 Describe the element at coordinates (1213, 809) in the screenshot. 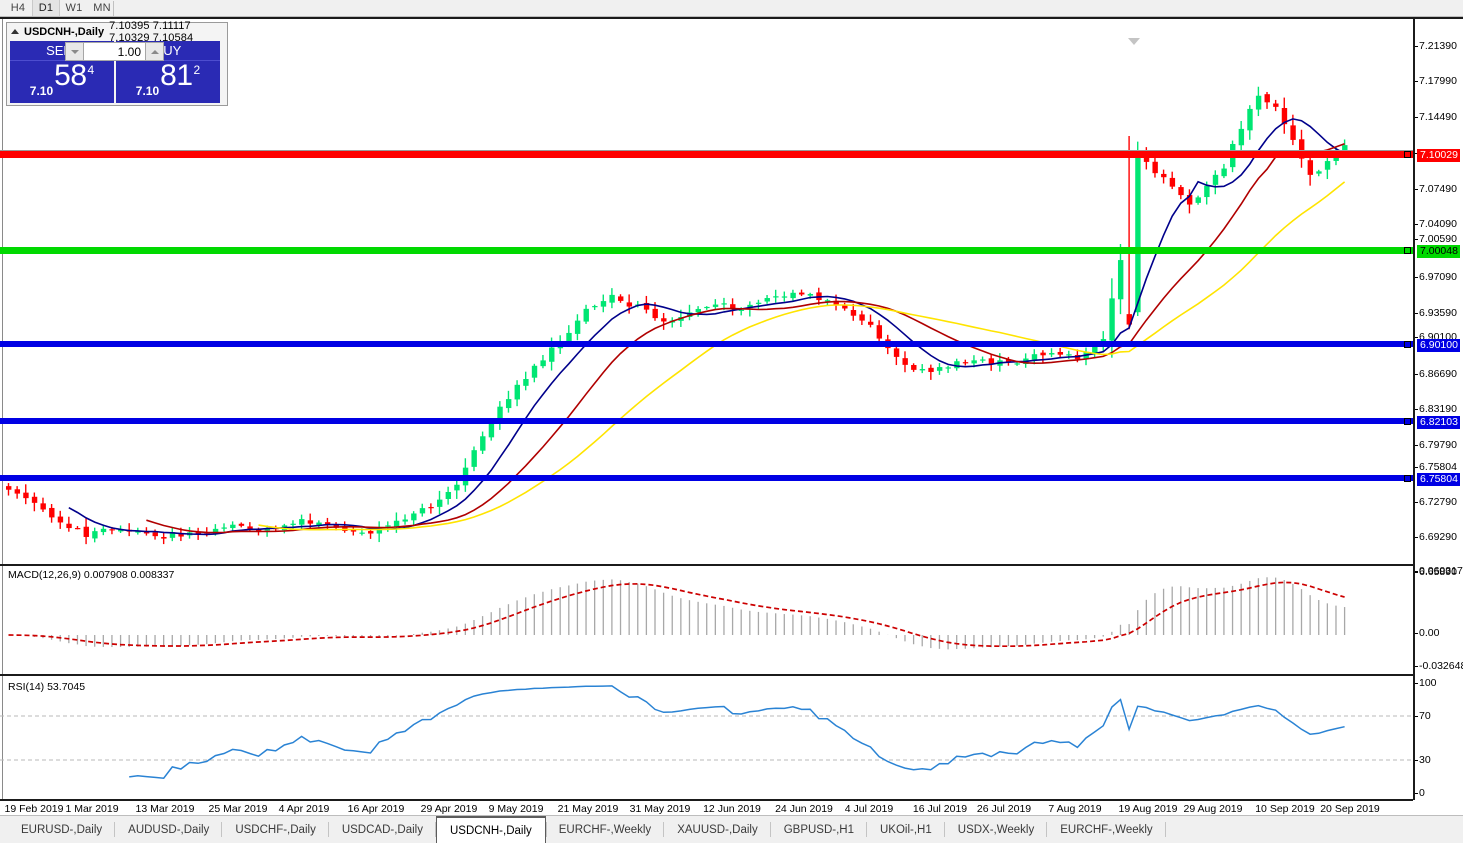

I see `date-axis-tick: 29 Aug 2019` at that location.